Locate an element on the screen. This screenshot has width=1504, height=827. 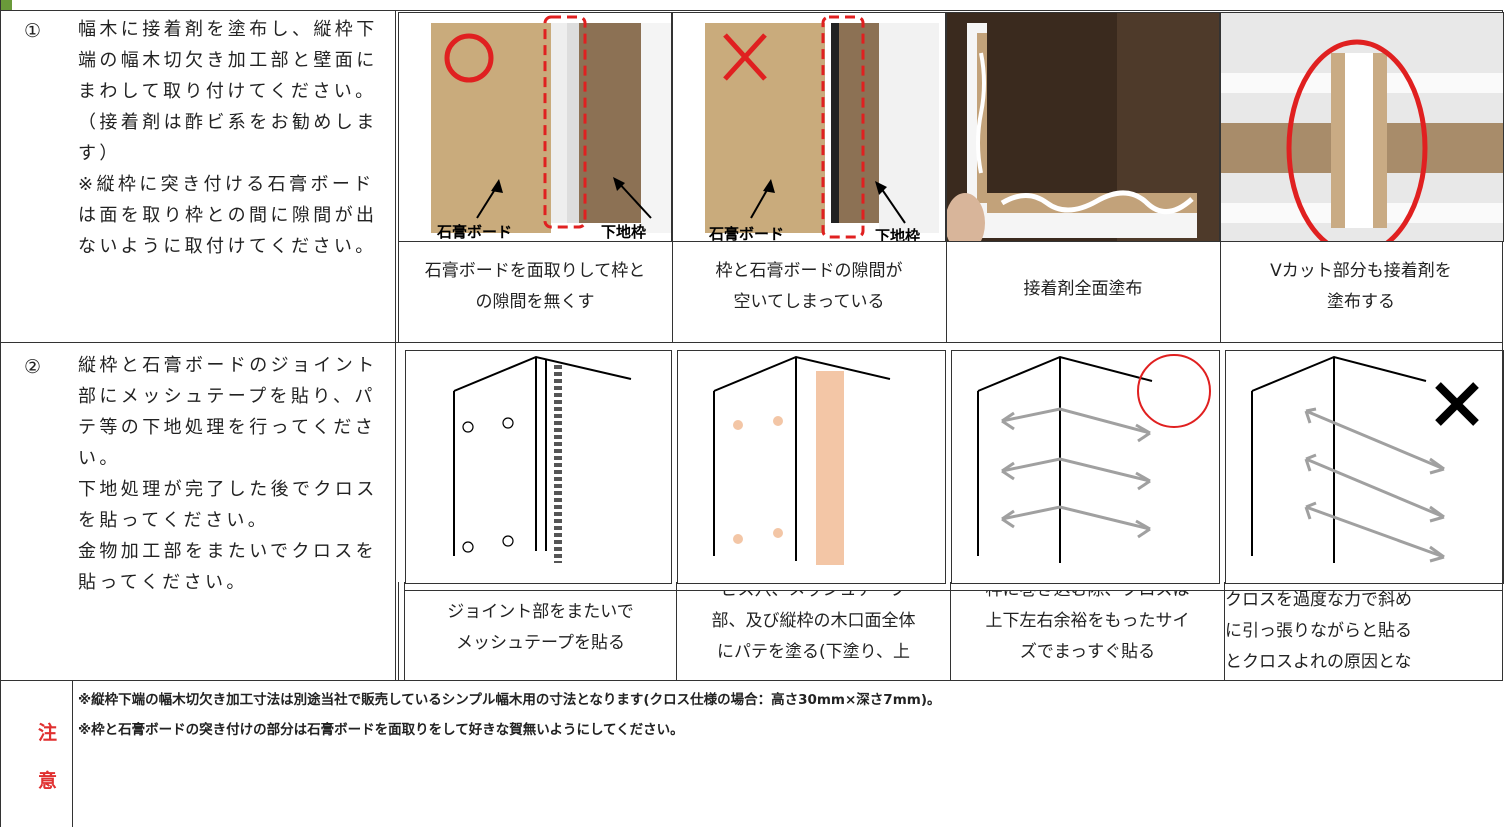
paragraph: 金物加工部をまたいでクロスを貼ってください。 is located at coordinates (228, 567).